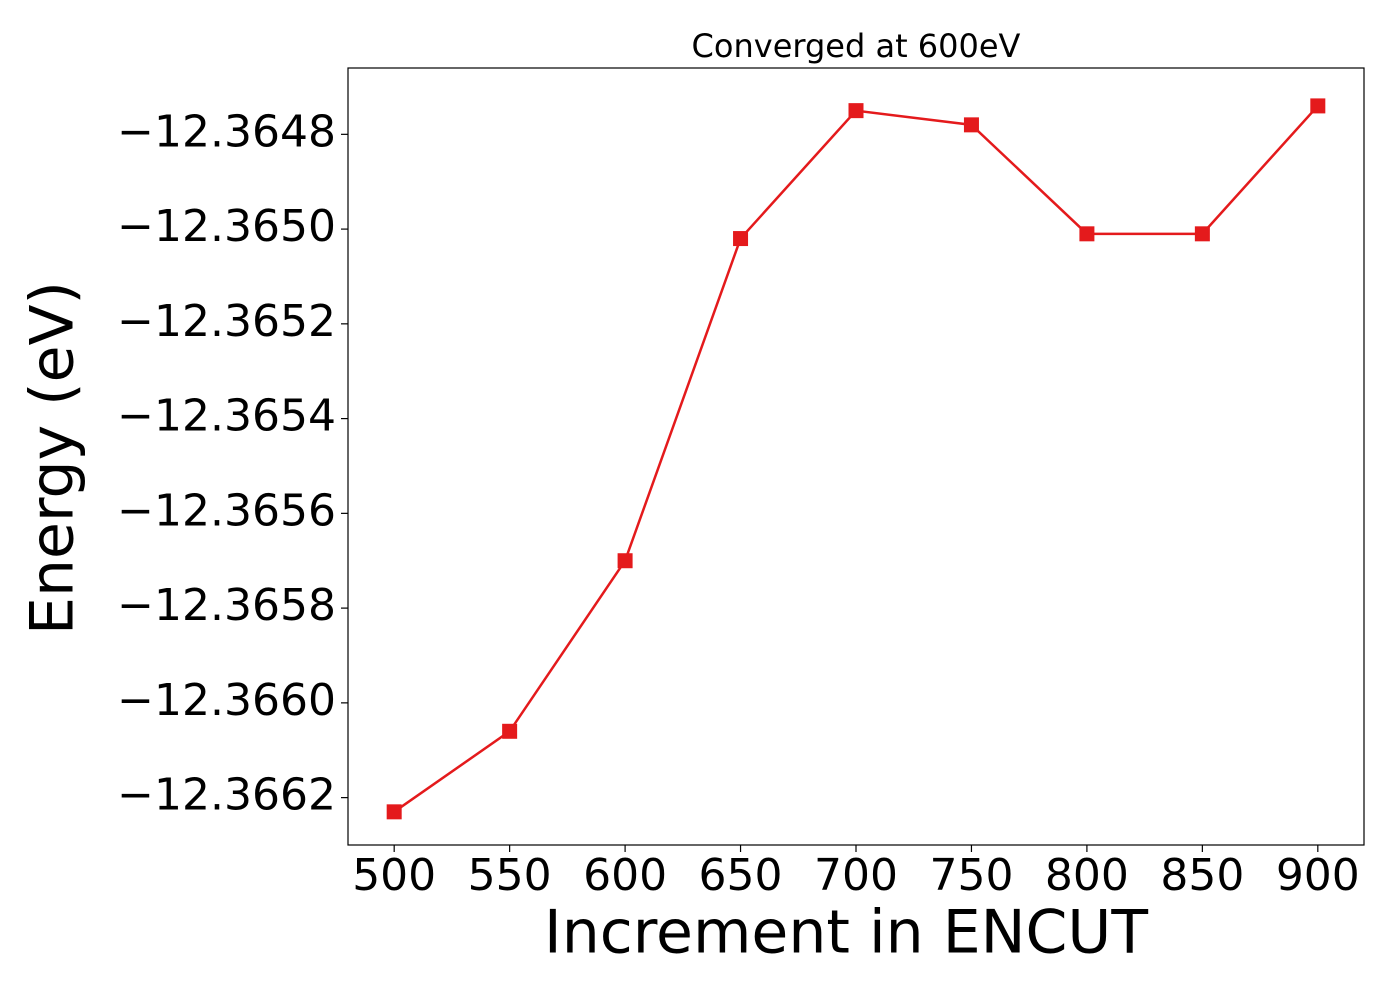 The width and height of the screenshot is (1400, 1004). Describe the element at coordinates (1087, 875) in the screenshot. I see `x-tick-label: 800` at that location.